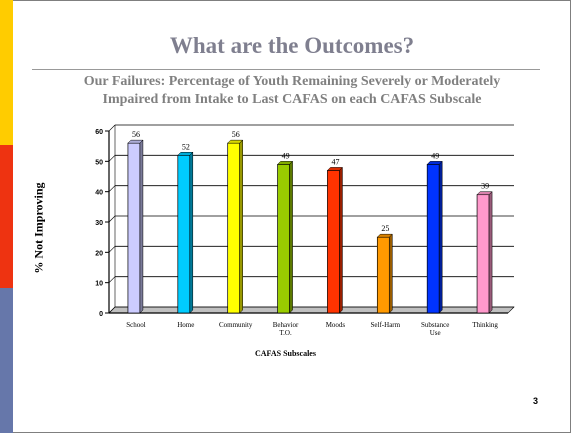 The width and height of the screenshot is (571, 433). I want to click on x-tick-label: Substance, so click(435, 325).